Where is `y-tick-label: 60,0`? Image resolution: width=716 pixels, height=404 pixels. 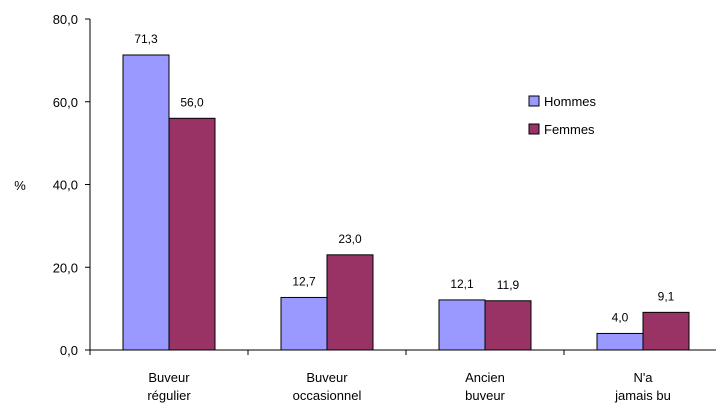
y-tick-label: 60,0 is located at coordinates (65, 102).